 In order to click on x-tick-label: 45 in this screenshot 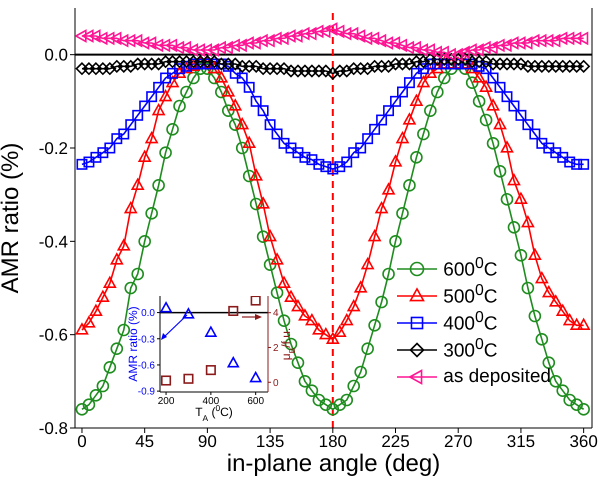, I will do `click(144, 442)`.